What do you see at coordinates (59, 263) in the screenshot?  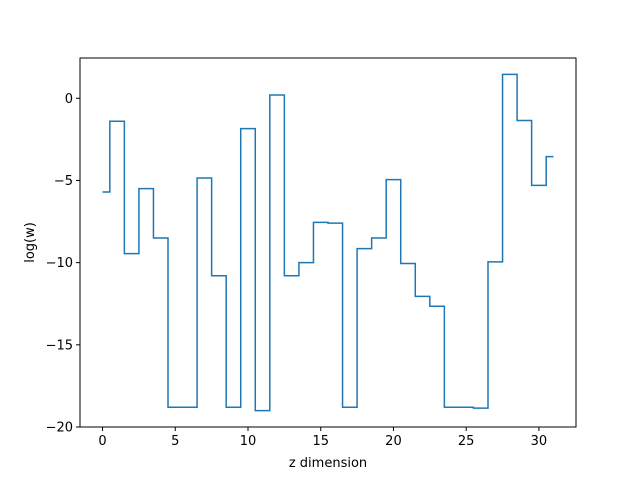 I see `y-tick-label: −10` at bounding box center [59, 263].